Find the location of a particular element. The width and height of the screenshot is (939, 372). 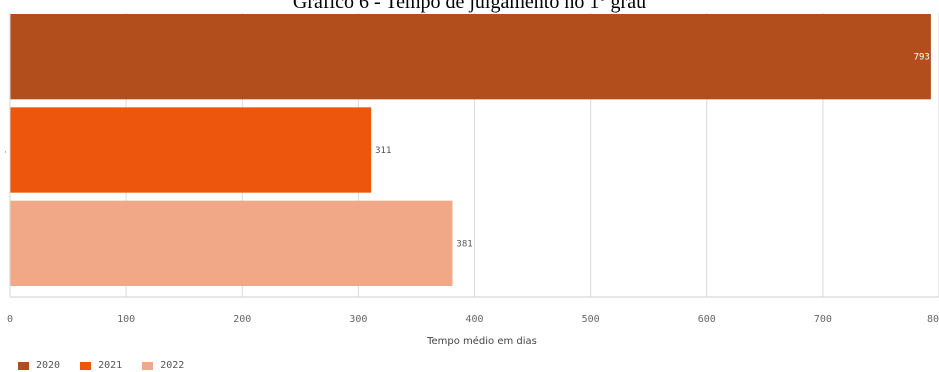

legend-item-2021: 2021 is located at coordinates (101, 365).